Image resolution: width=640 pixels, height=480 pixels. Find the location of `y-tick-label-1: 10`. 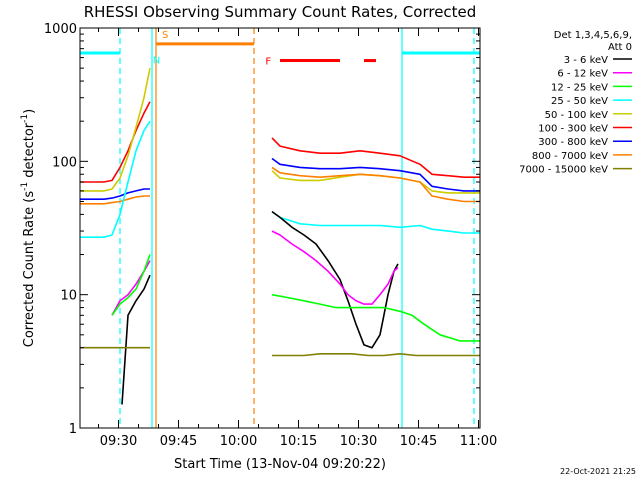

y-tick-label-1: 10 is located at coordinates (68, 296).